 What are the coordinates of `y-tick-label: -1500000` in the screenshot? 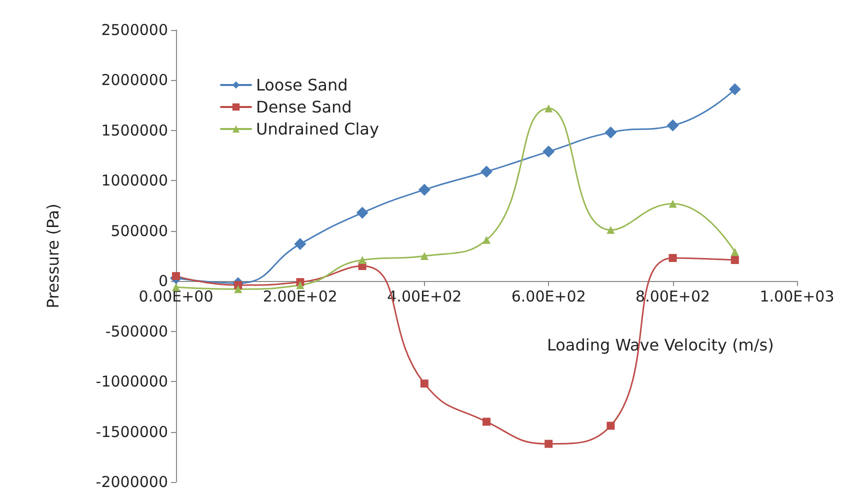 It's located at (132, 431).